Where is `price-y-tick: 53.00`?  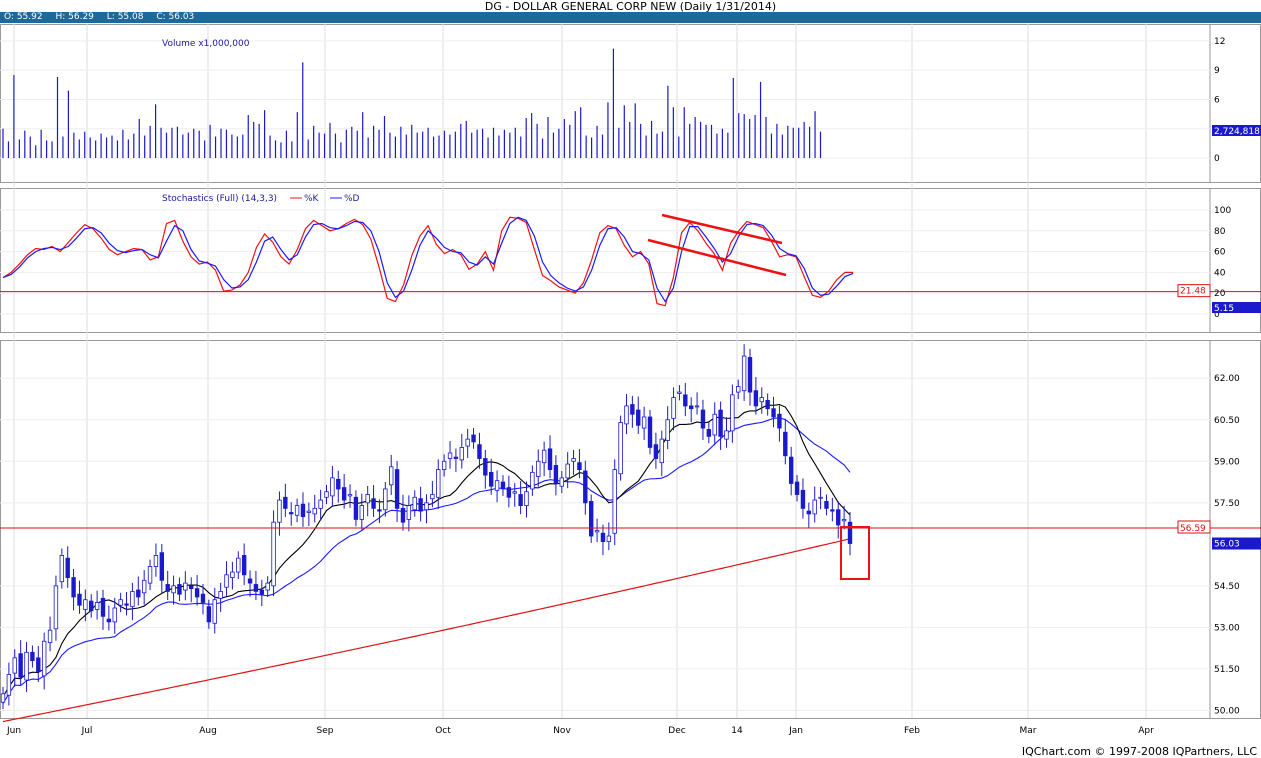
price-y-tick: 53.00 is located at coordinates (1227, 628).